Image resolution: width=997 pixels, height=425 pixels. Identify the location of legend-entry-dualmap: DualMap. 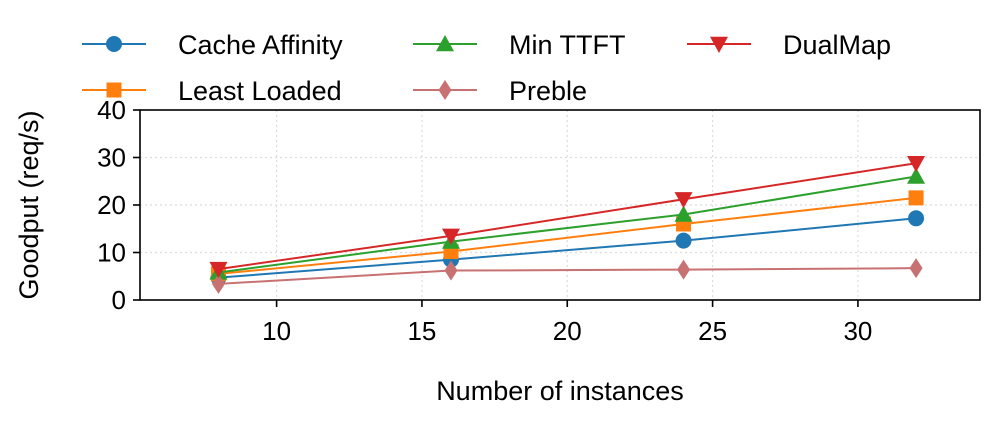
(789, 45).